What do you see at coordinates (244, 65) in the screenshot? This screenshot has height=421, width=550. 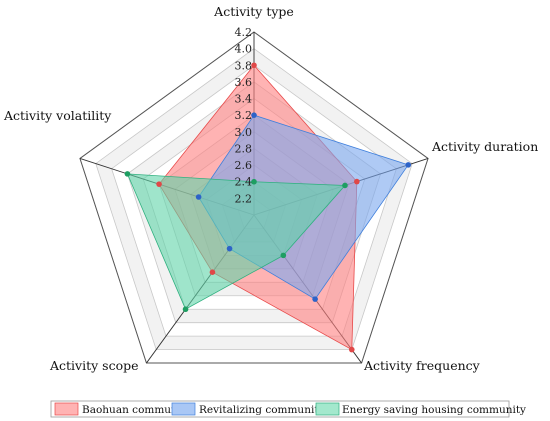 I see `tick-label: 3.8` at bounding box center [244, 65].